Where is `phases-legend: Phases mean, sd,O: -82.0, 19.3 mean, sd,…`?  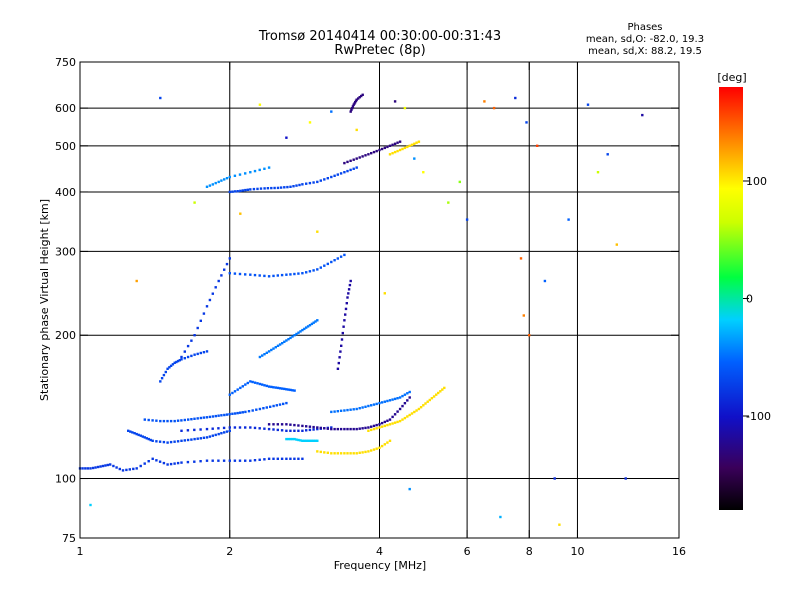
phases-legend: Phases mean, sd,O: -82.0, 19.3 mean, sd,… is located at coordinates (645, 39).